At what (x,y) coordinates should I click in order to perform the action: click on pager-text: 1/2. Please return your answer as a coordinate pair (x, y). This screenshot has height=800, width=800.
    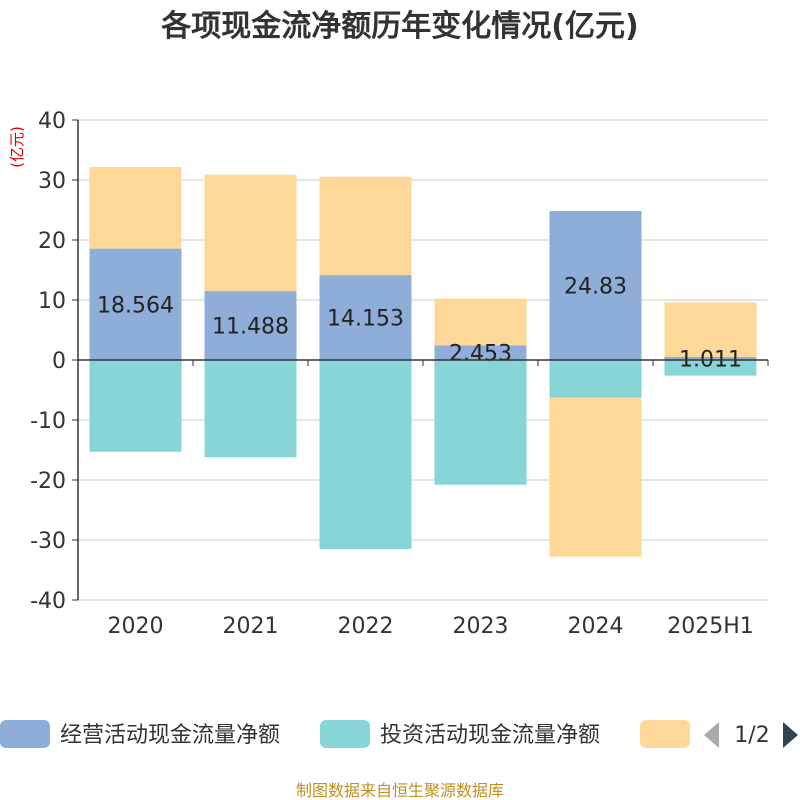
    Looking at the image, I should click on (751, 735).